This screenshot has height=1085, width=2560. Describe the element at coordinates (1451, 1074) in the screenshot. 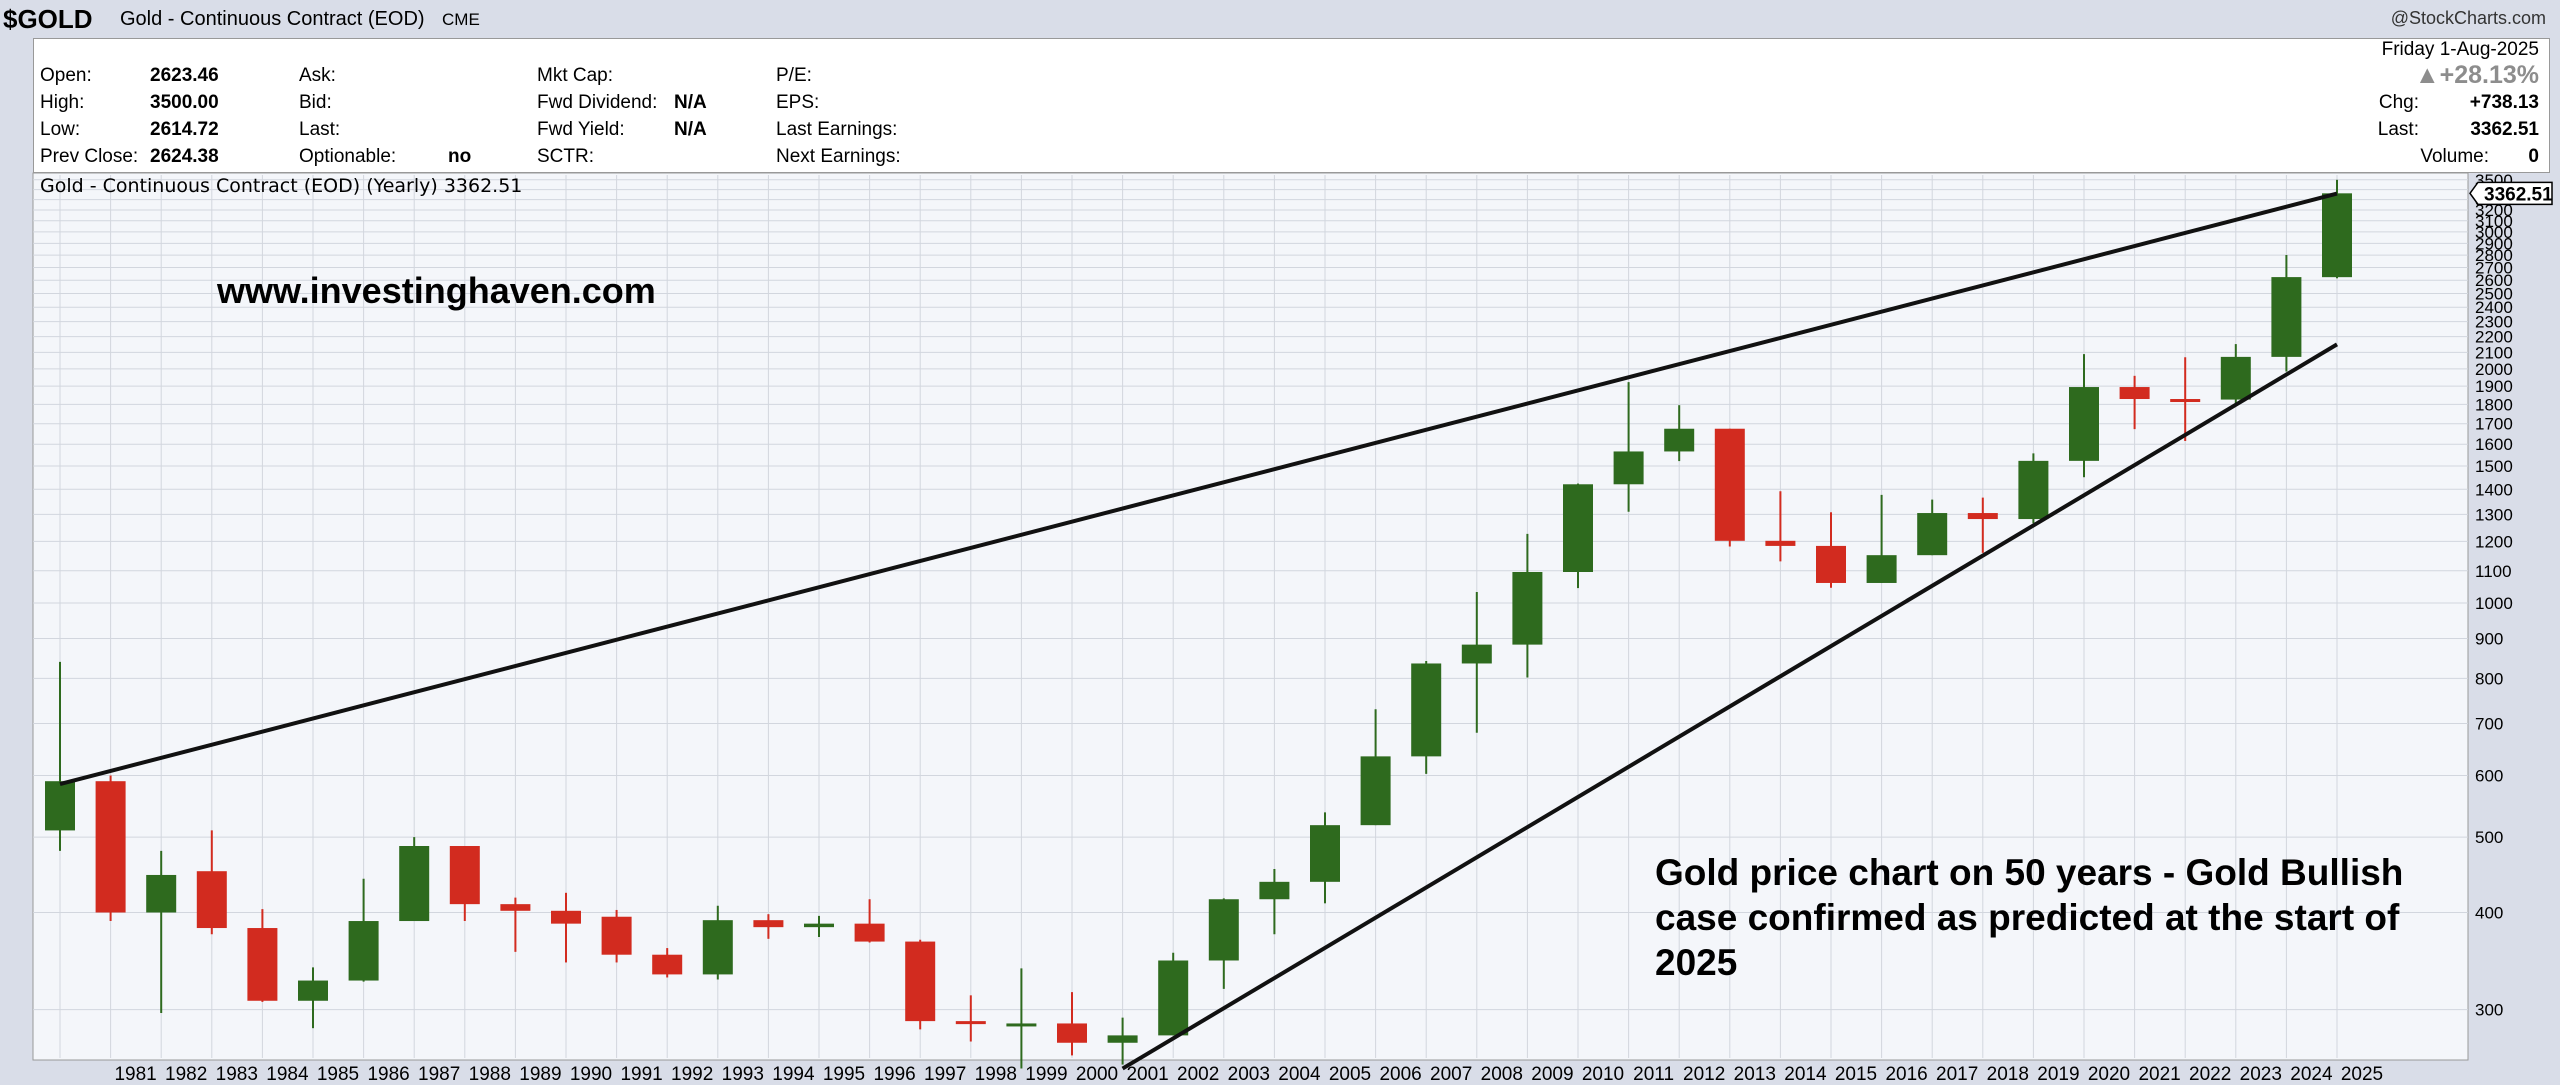

I see `x-tick-label: 2007` at that location.